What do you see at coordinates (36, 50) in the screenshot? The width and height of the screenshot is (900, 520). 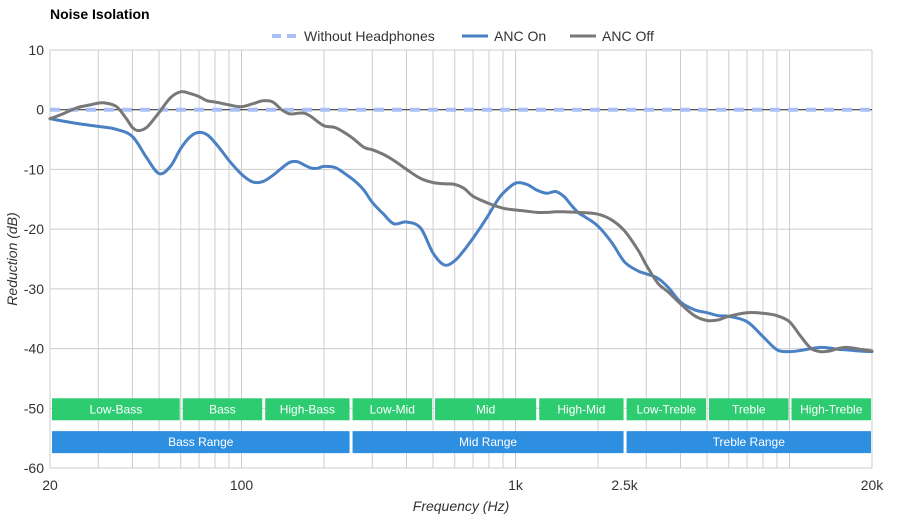 I see `y-tick-label: 10` at bounding box center [36, 50].